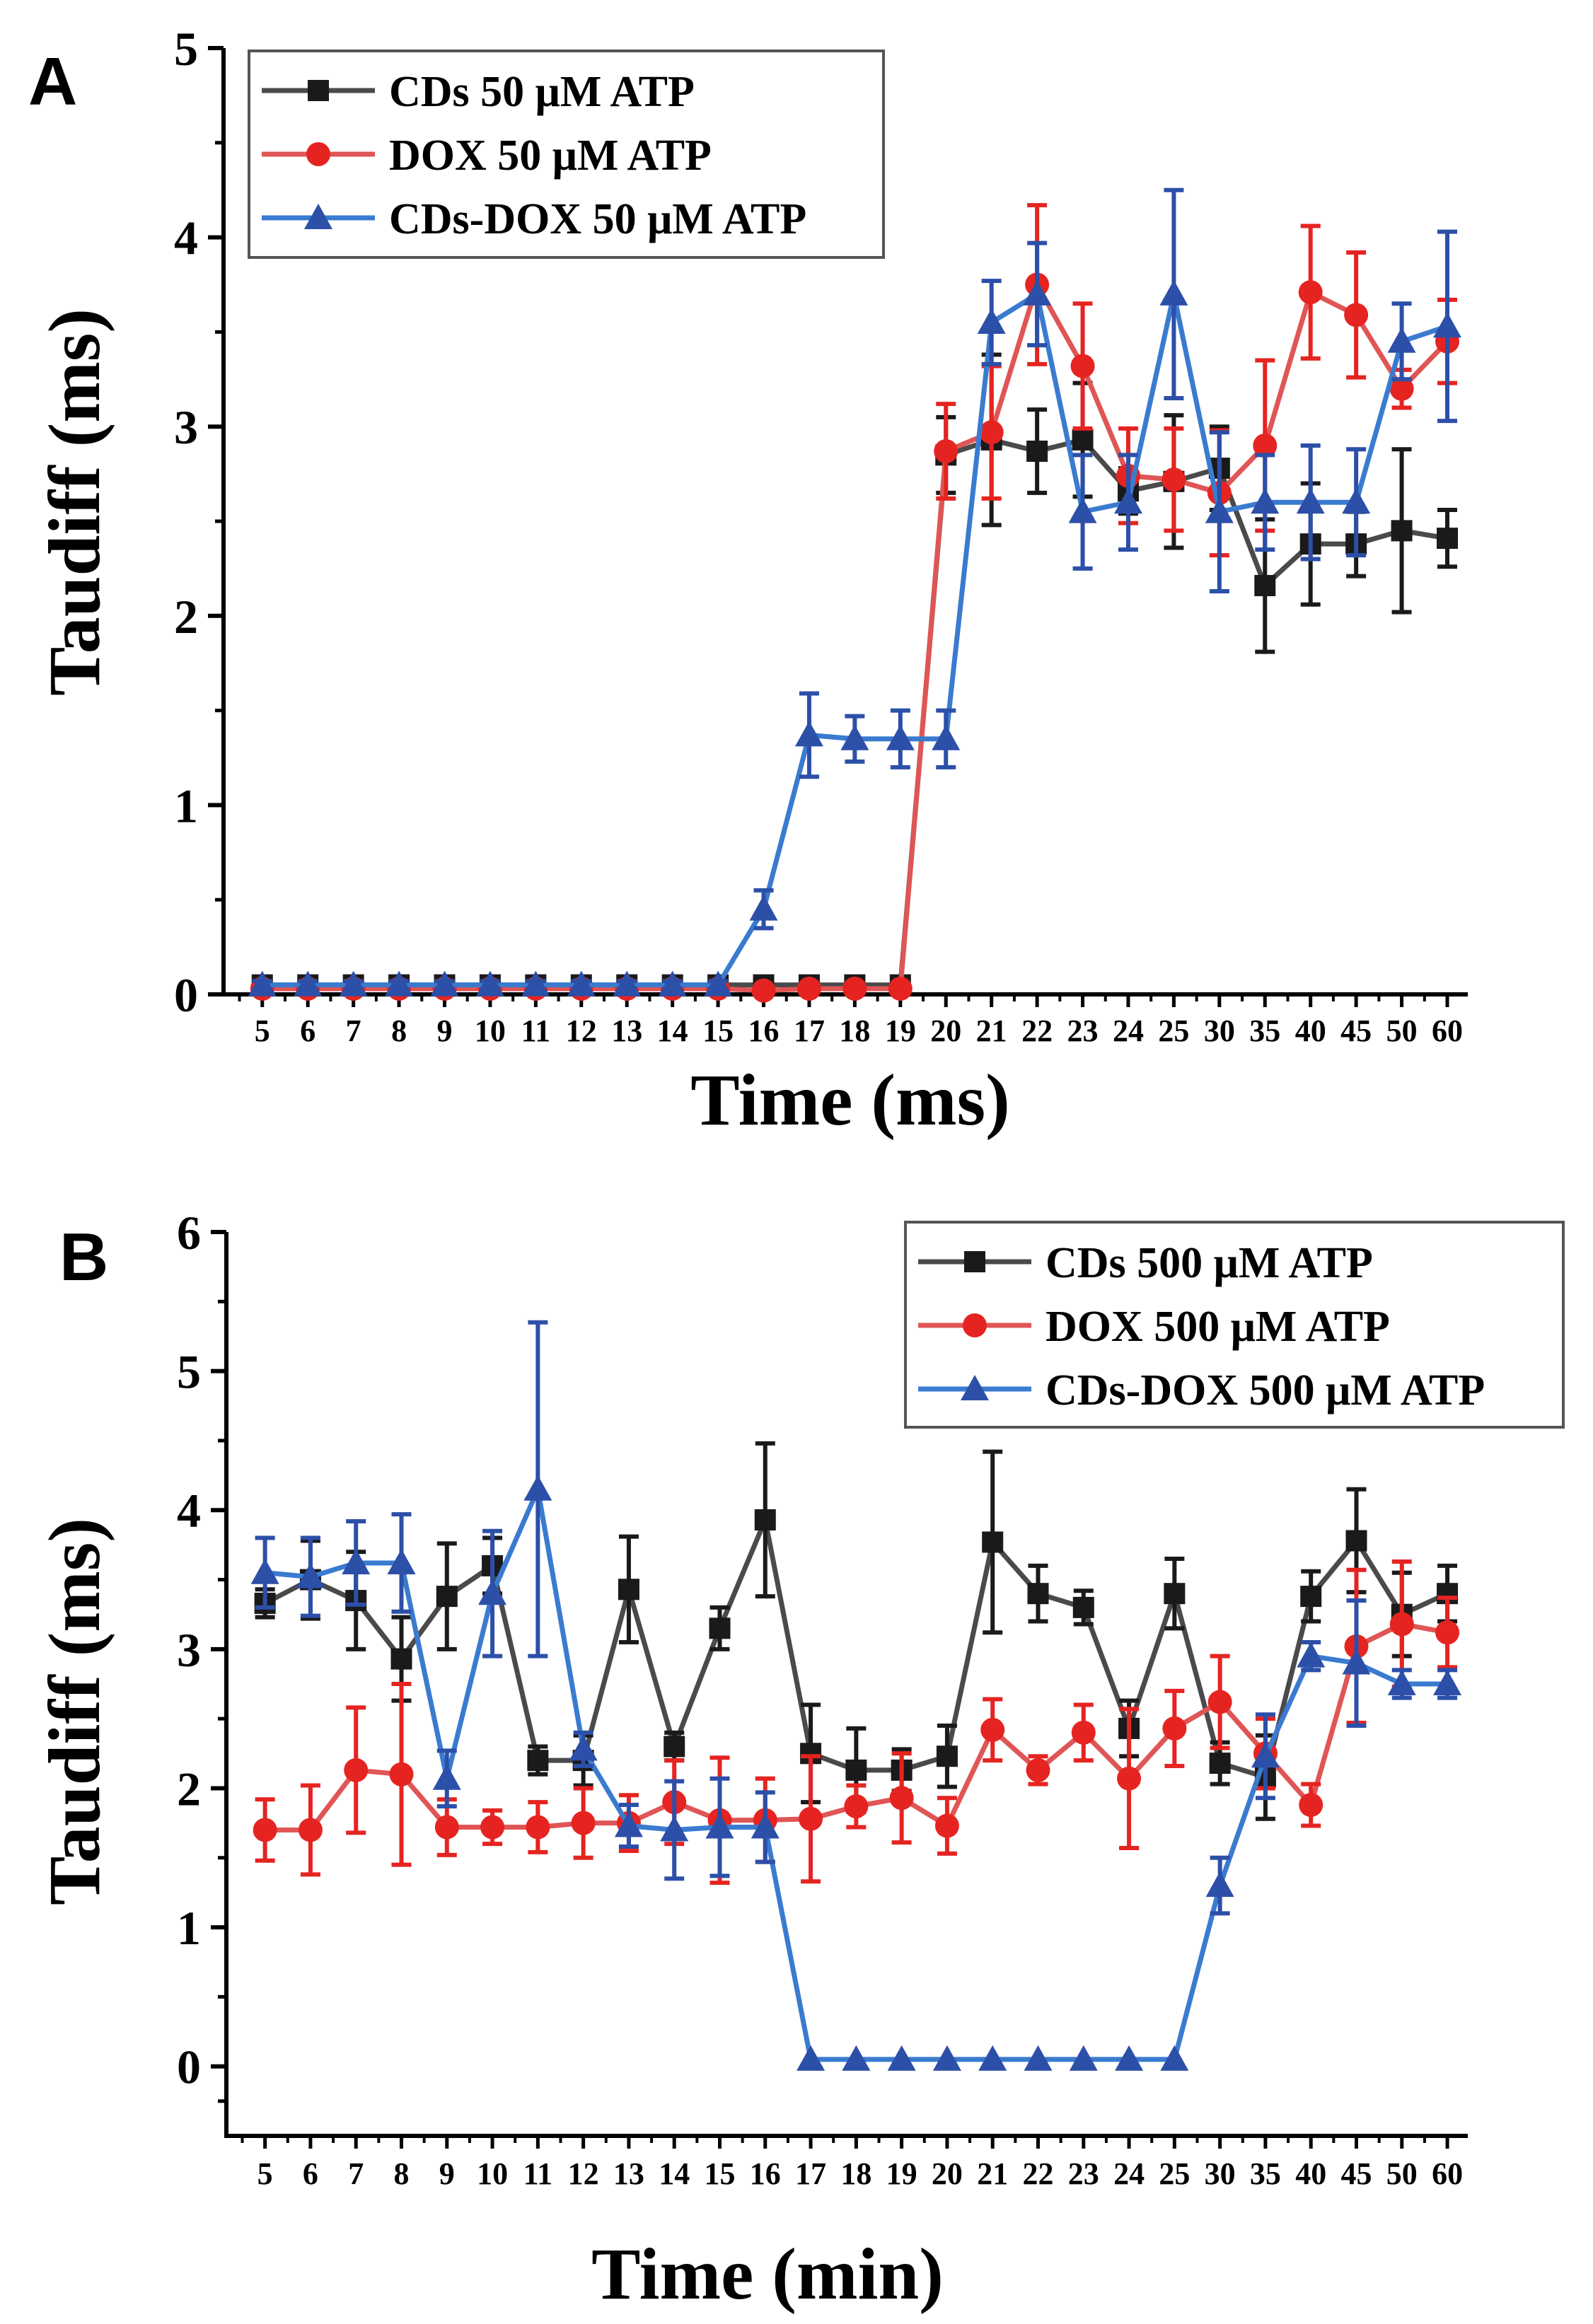 The width and height of the screenshot is (1593, 2324). What do you see at coordinates (490, 1030) in the screenshot?
I see `x-tick-label: 10` at bounding box center [490, 1030].